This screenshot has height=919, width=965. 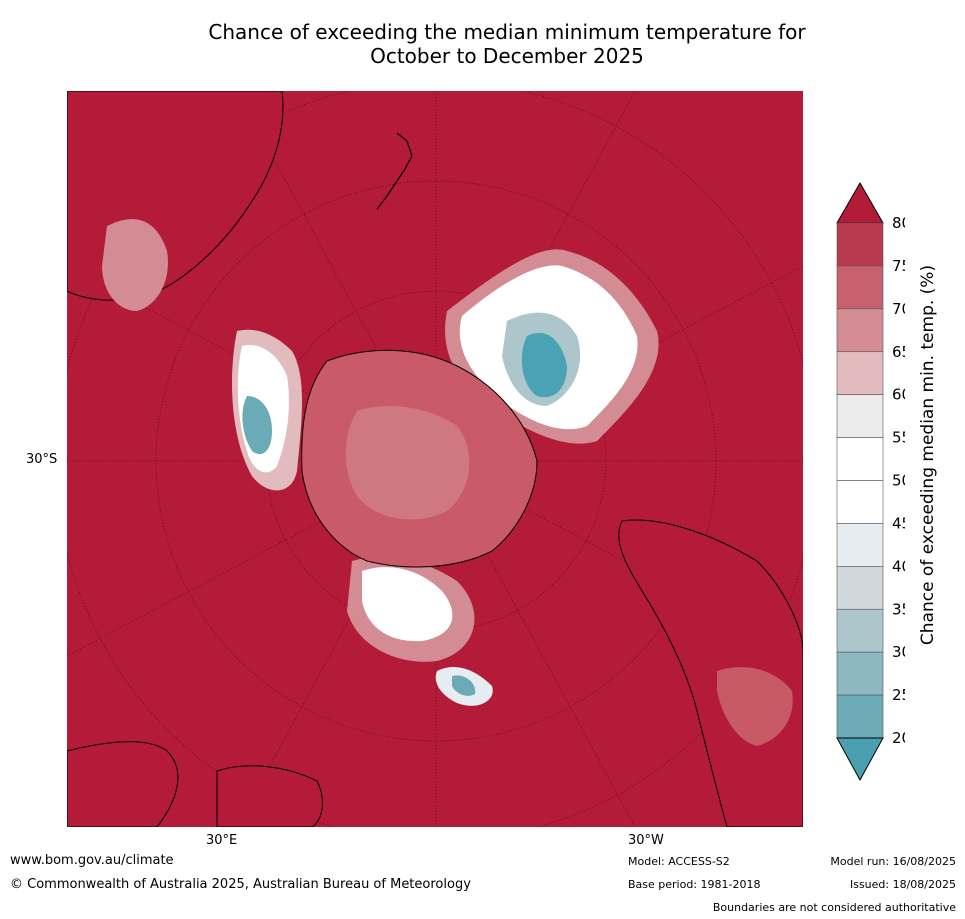 What do you see at coordinates (42, 459) in the screenshot?
I see `lat-label-30s: 30°S` at bounding box center [42, 459].